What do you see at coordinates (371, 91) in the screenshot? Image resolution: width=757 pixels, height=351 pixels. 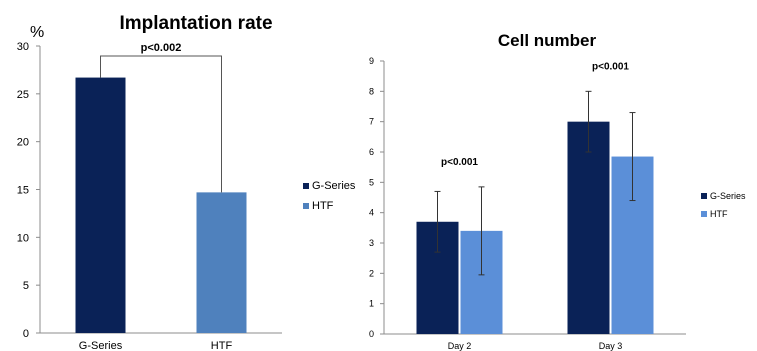 I see `y-tick-label: 8` at bounding box center [371, 91].